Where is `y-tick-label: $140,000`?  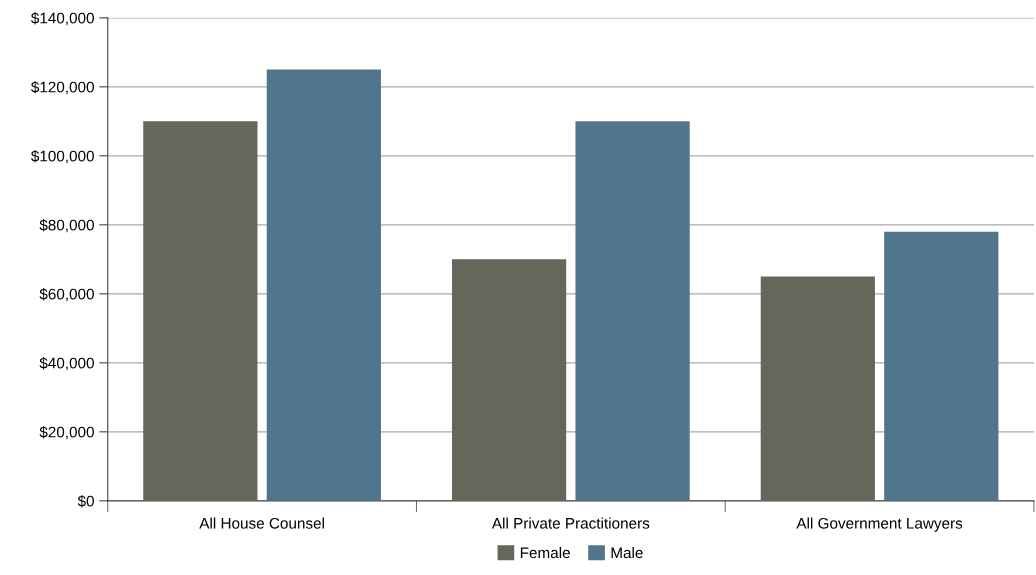 y-tick-label: $140,000 is located at coordinates (62, 19).